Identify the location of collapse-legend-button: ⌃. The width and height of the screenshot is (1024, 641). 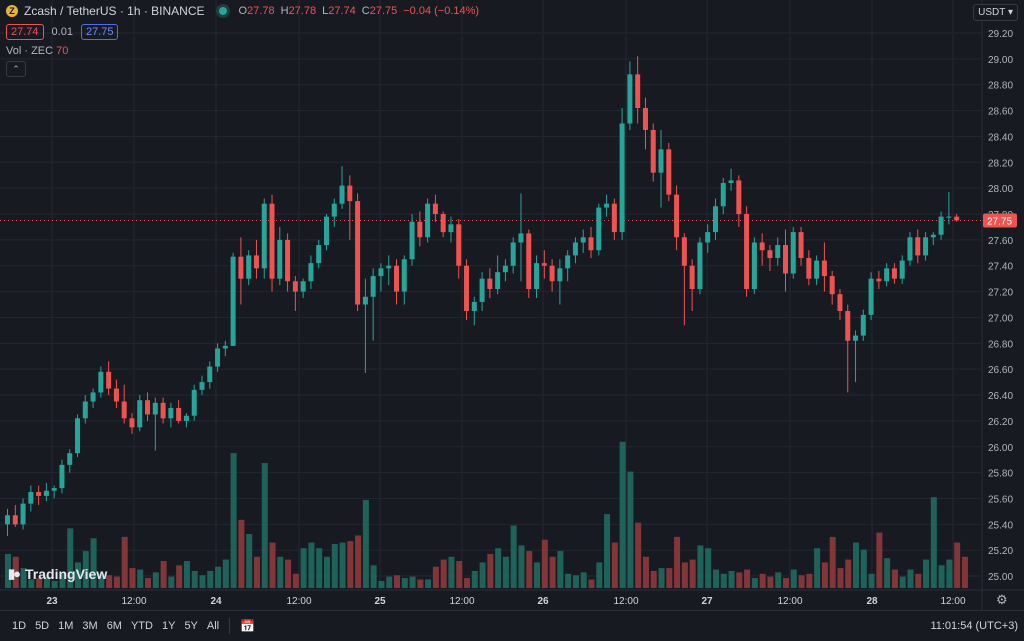
(16, 69).